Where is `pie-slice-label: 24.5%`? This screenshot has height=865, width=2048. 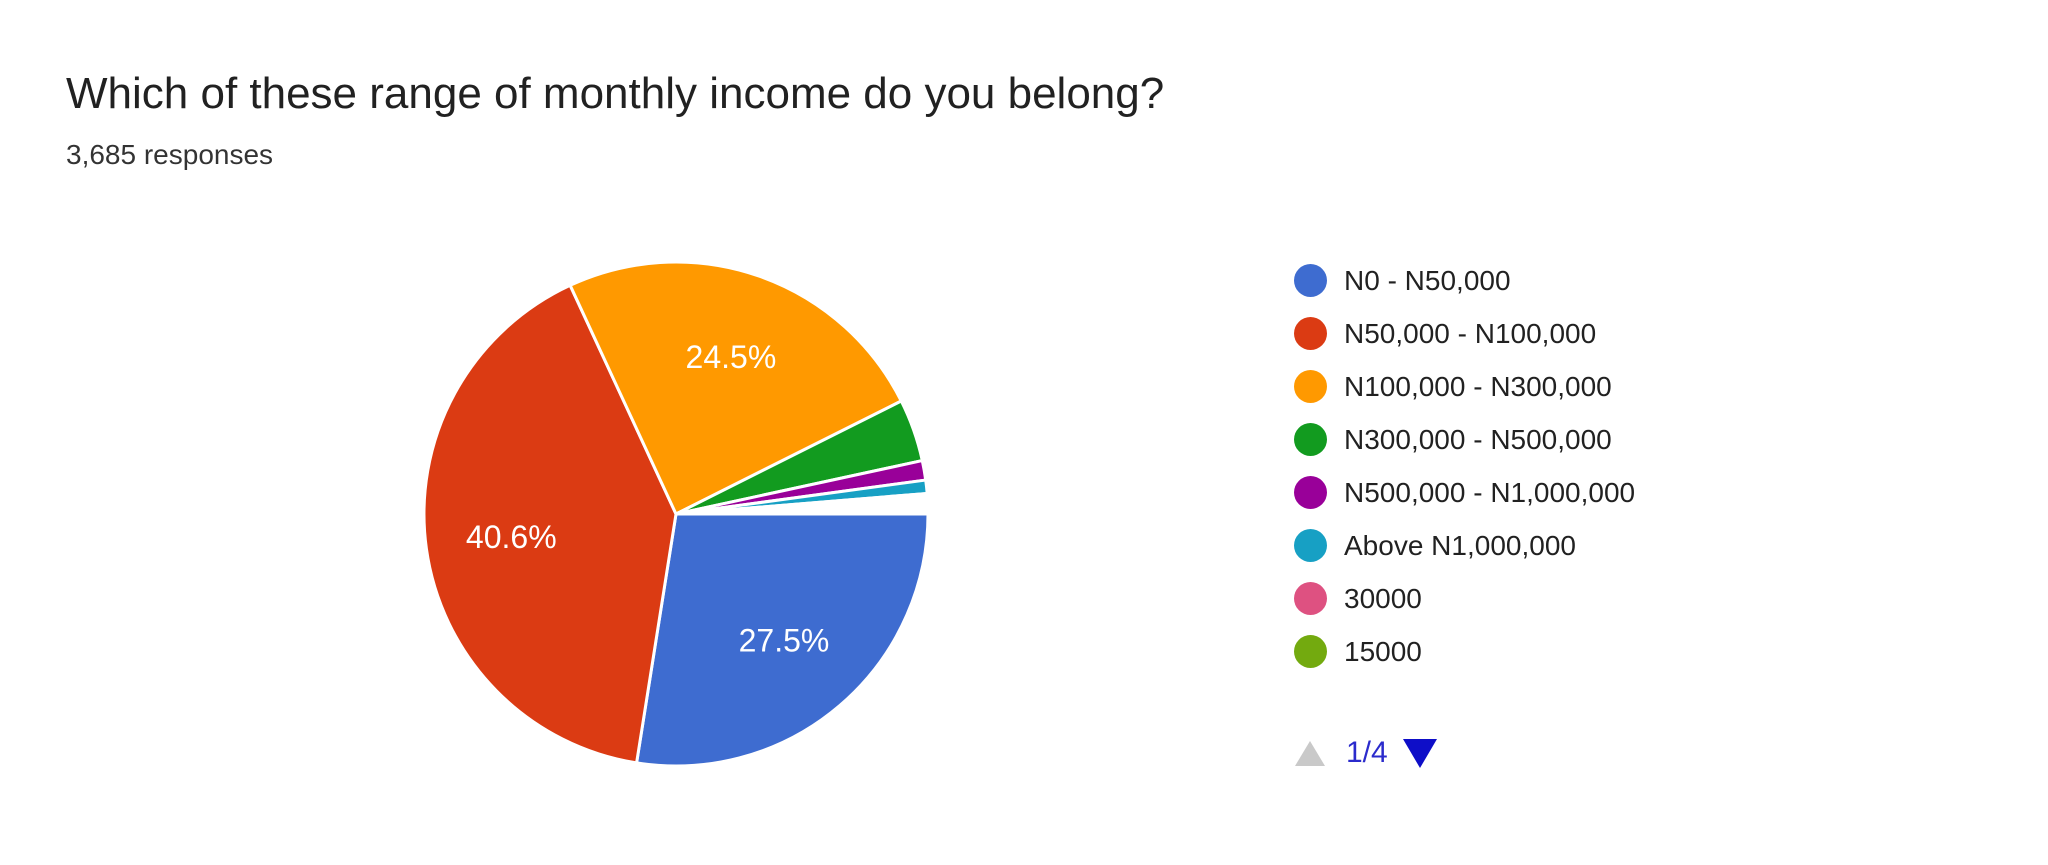 pie-slice-label: 24.5% is located at coordinates (731, 357).